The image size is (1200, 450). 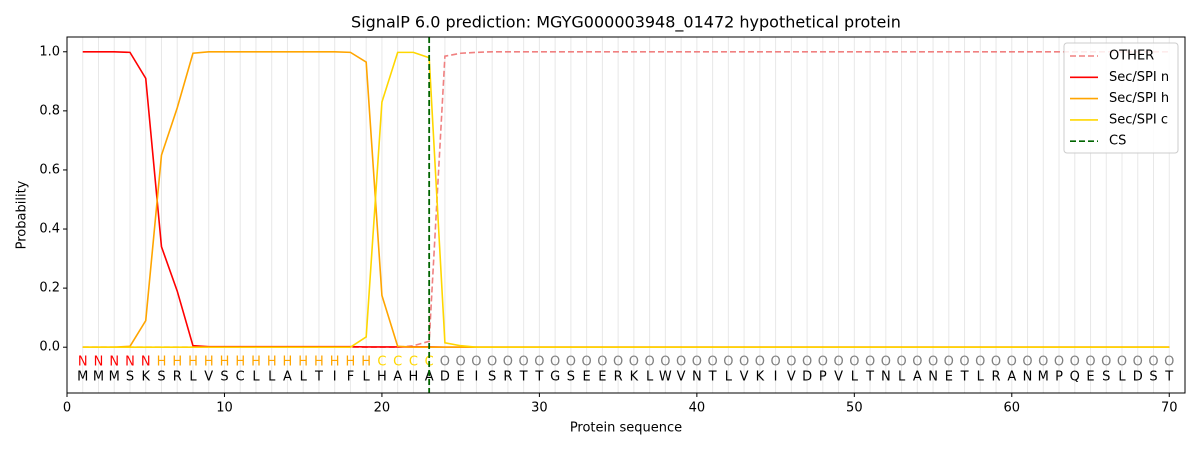 I want to click on y-axis-label: Probability, so click(x=22, y=214).